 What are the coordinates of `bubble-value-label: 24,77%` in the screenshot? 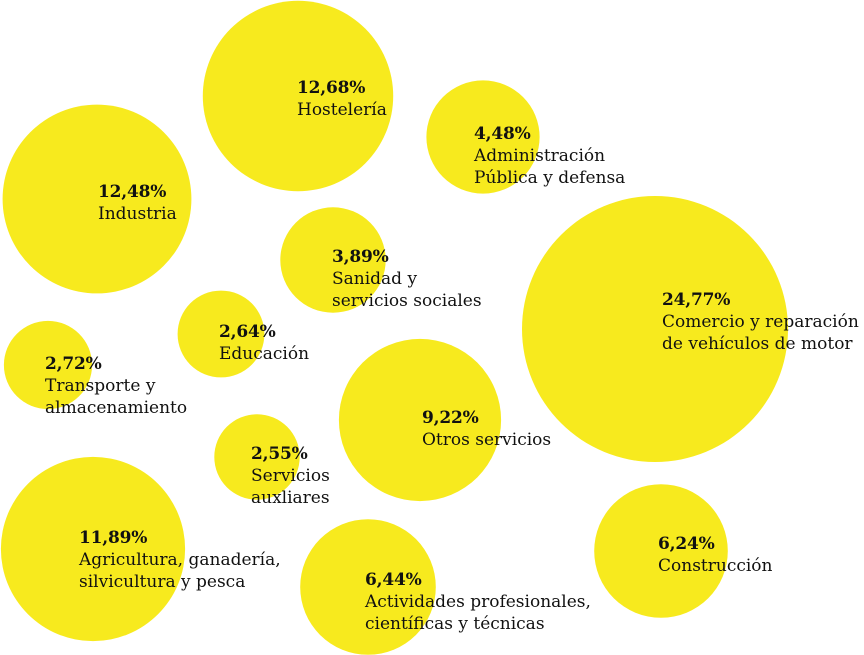 It's located at (696, 300).